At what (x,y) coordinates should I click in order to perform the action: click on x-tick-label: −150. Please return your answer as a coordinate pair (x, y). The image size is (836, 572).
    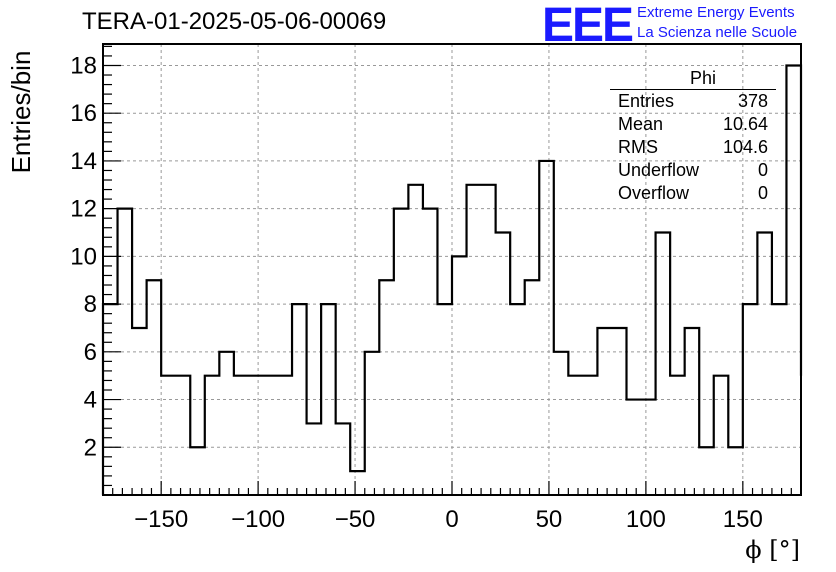
    Looking at the image, I should click on (161, 519).